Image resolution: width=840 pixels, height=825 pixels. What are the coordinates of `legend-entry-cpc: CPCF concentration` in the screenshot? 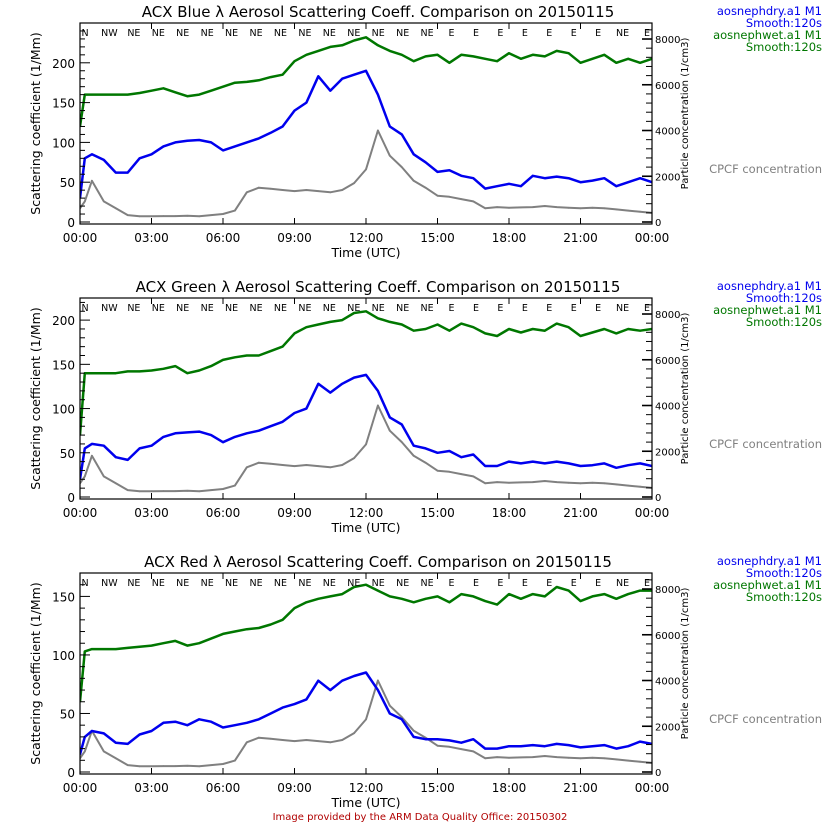 It's located at (765, 719).